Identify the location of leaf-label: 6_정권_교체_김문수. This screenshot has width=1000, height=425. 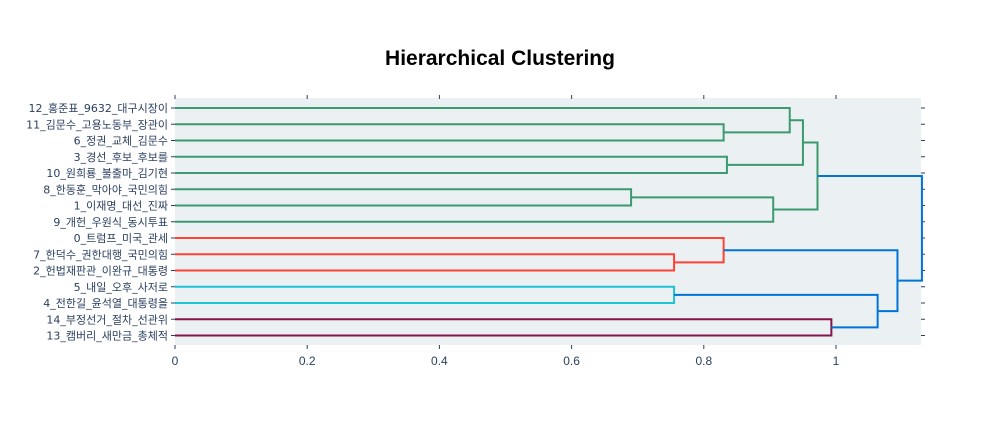
(121, 141).